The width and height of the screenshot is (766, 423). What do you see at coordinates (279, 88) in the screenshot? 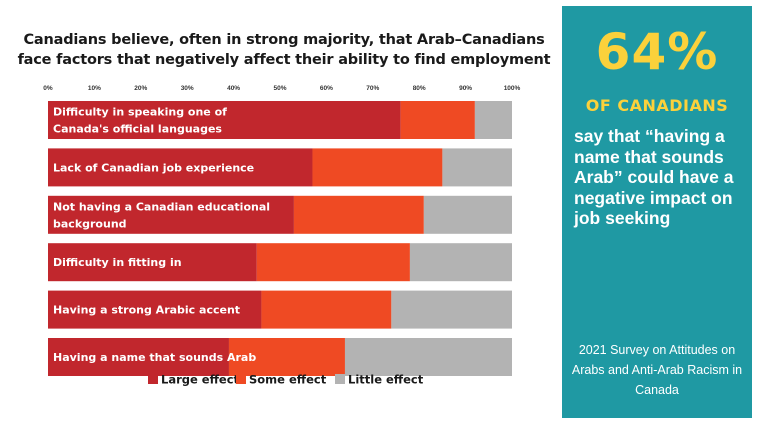
I see `x-tick-label: 50%` at bounding box center [279, 88].